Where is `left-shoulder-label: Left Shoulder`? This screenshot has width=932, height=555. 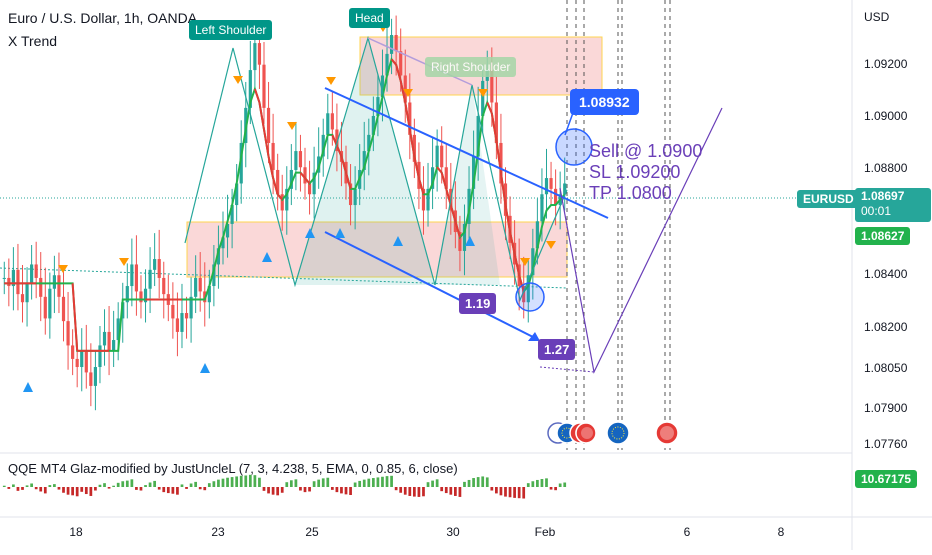
left-shoulder-label: Left Shoulder is located at coordinates (231, 30).